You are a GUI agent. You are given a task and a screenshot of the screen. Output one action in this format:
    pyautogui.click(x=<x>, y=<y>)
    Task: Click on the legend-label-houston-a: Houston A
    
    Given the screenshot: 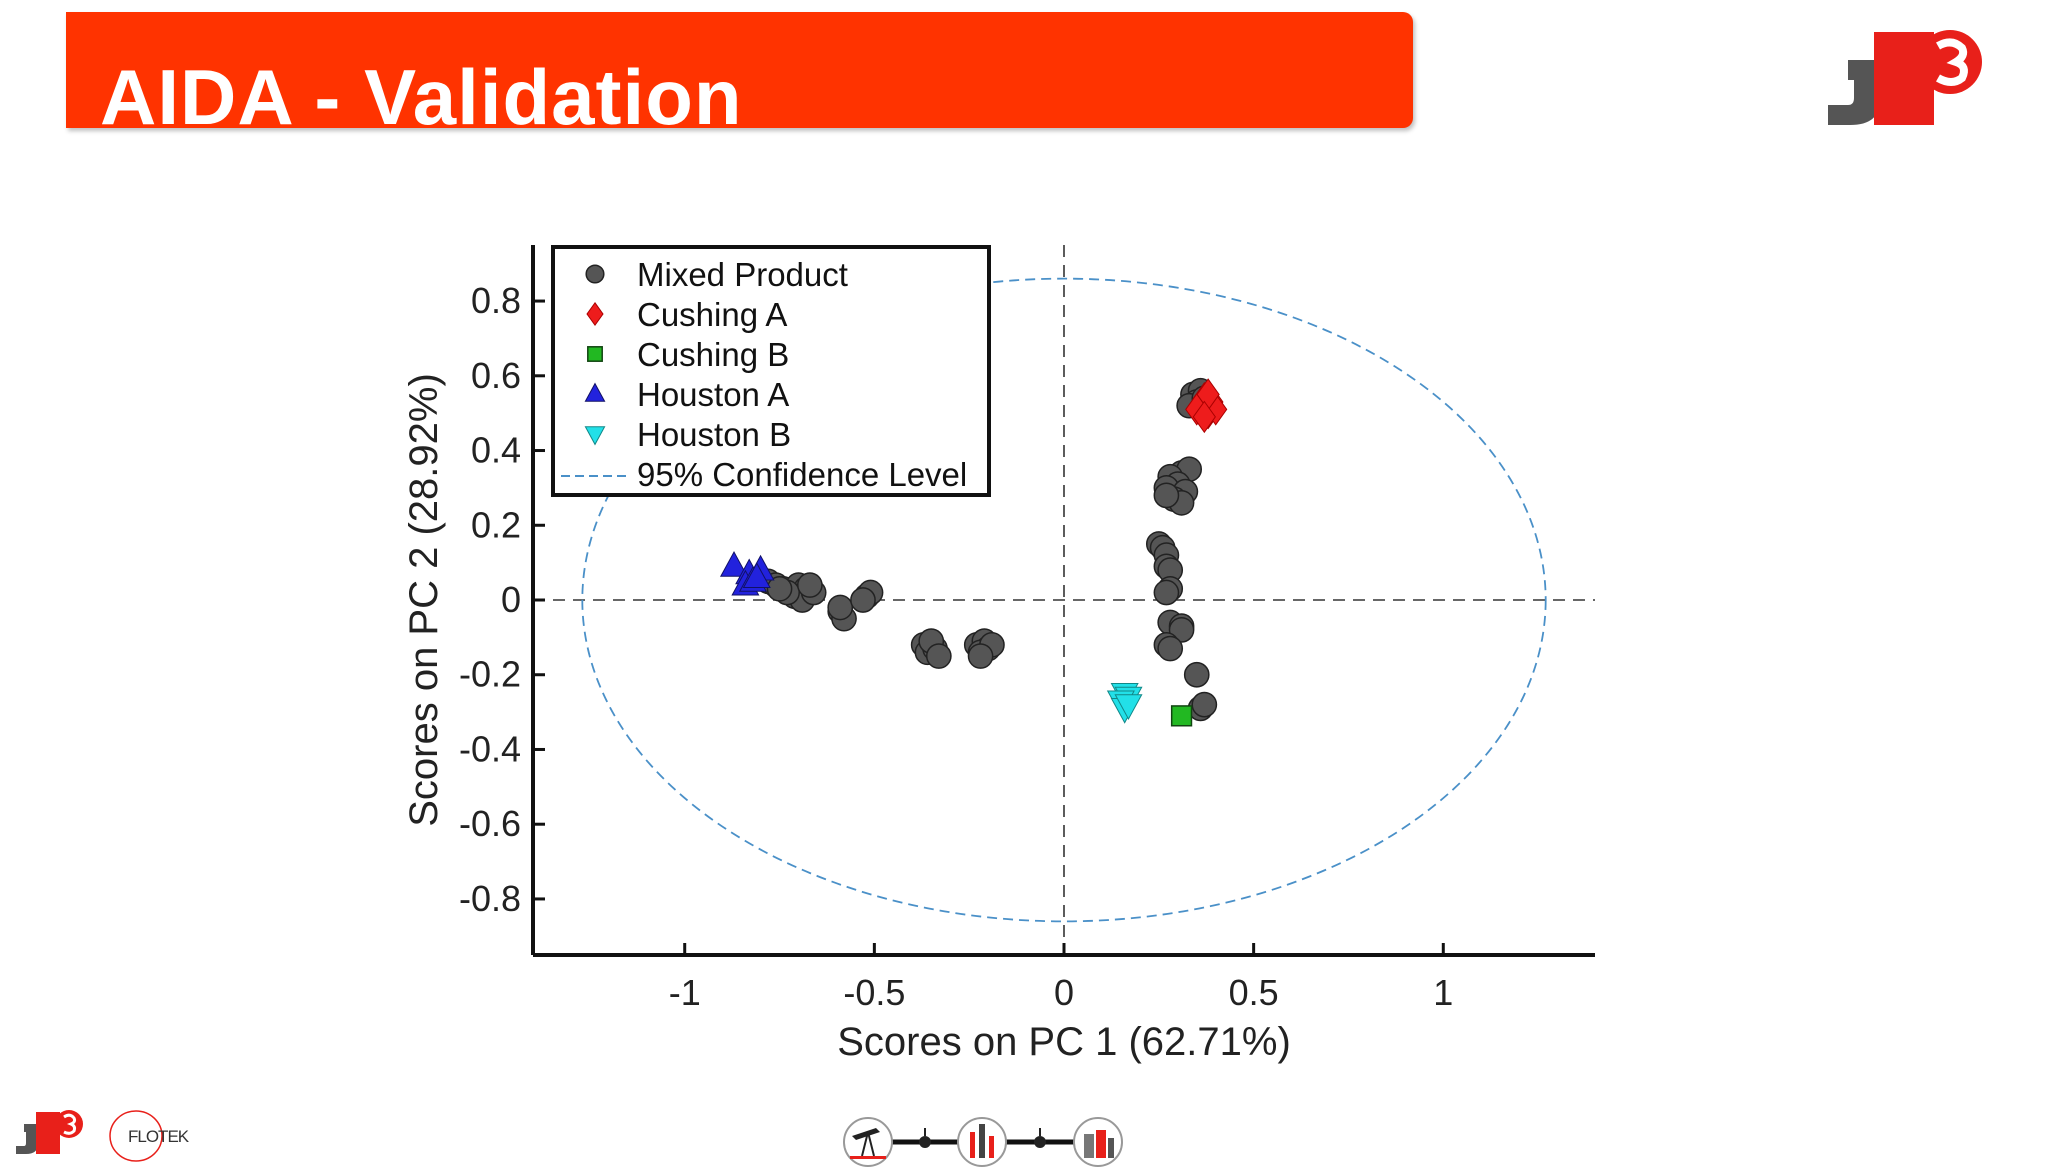 What is the action you would take?
    pyautogui.click(x=713, y=394)
    